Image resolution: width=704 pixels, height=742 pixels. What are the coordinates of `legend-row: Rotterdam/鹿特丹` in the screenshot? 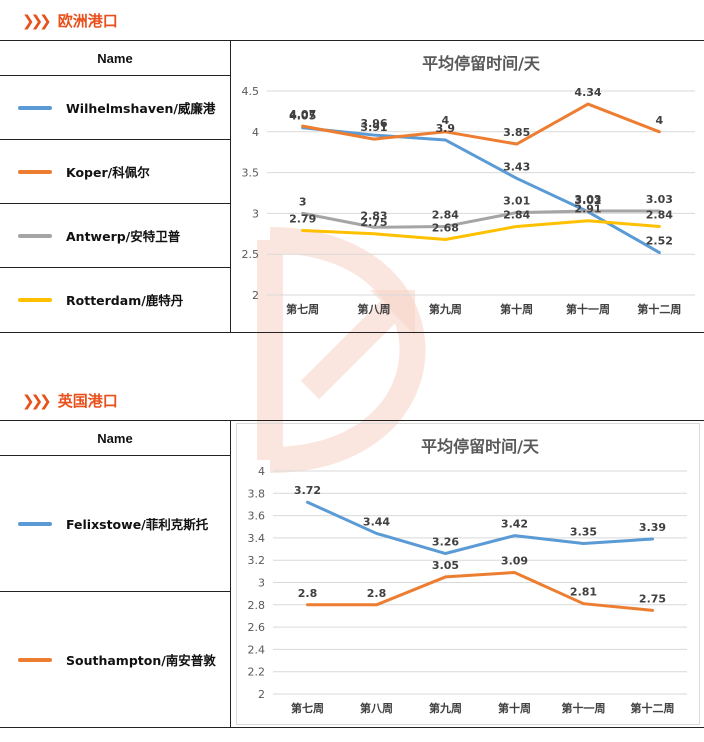 It's located at (115, 299).